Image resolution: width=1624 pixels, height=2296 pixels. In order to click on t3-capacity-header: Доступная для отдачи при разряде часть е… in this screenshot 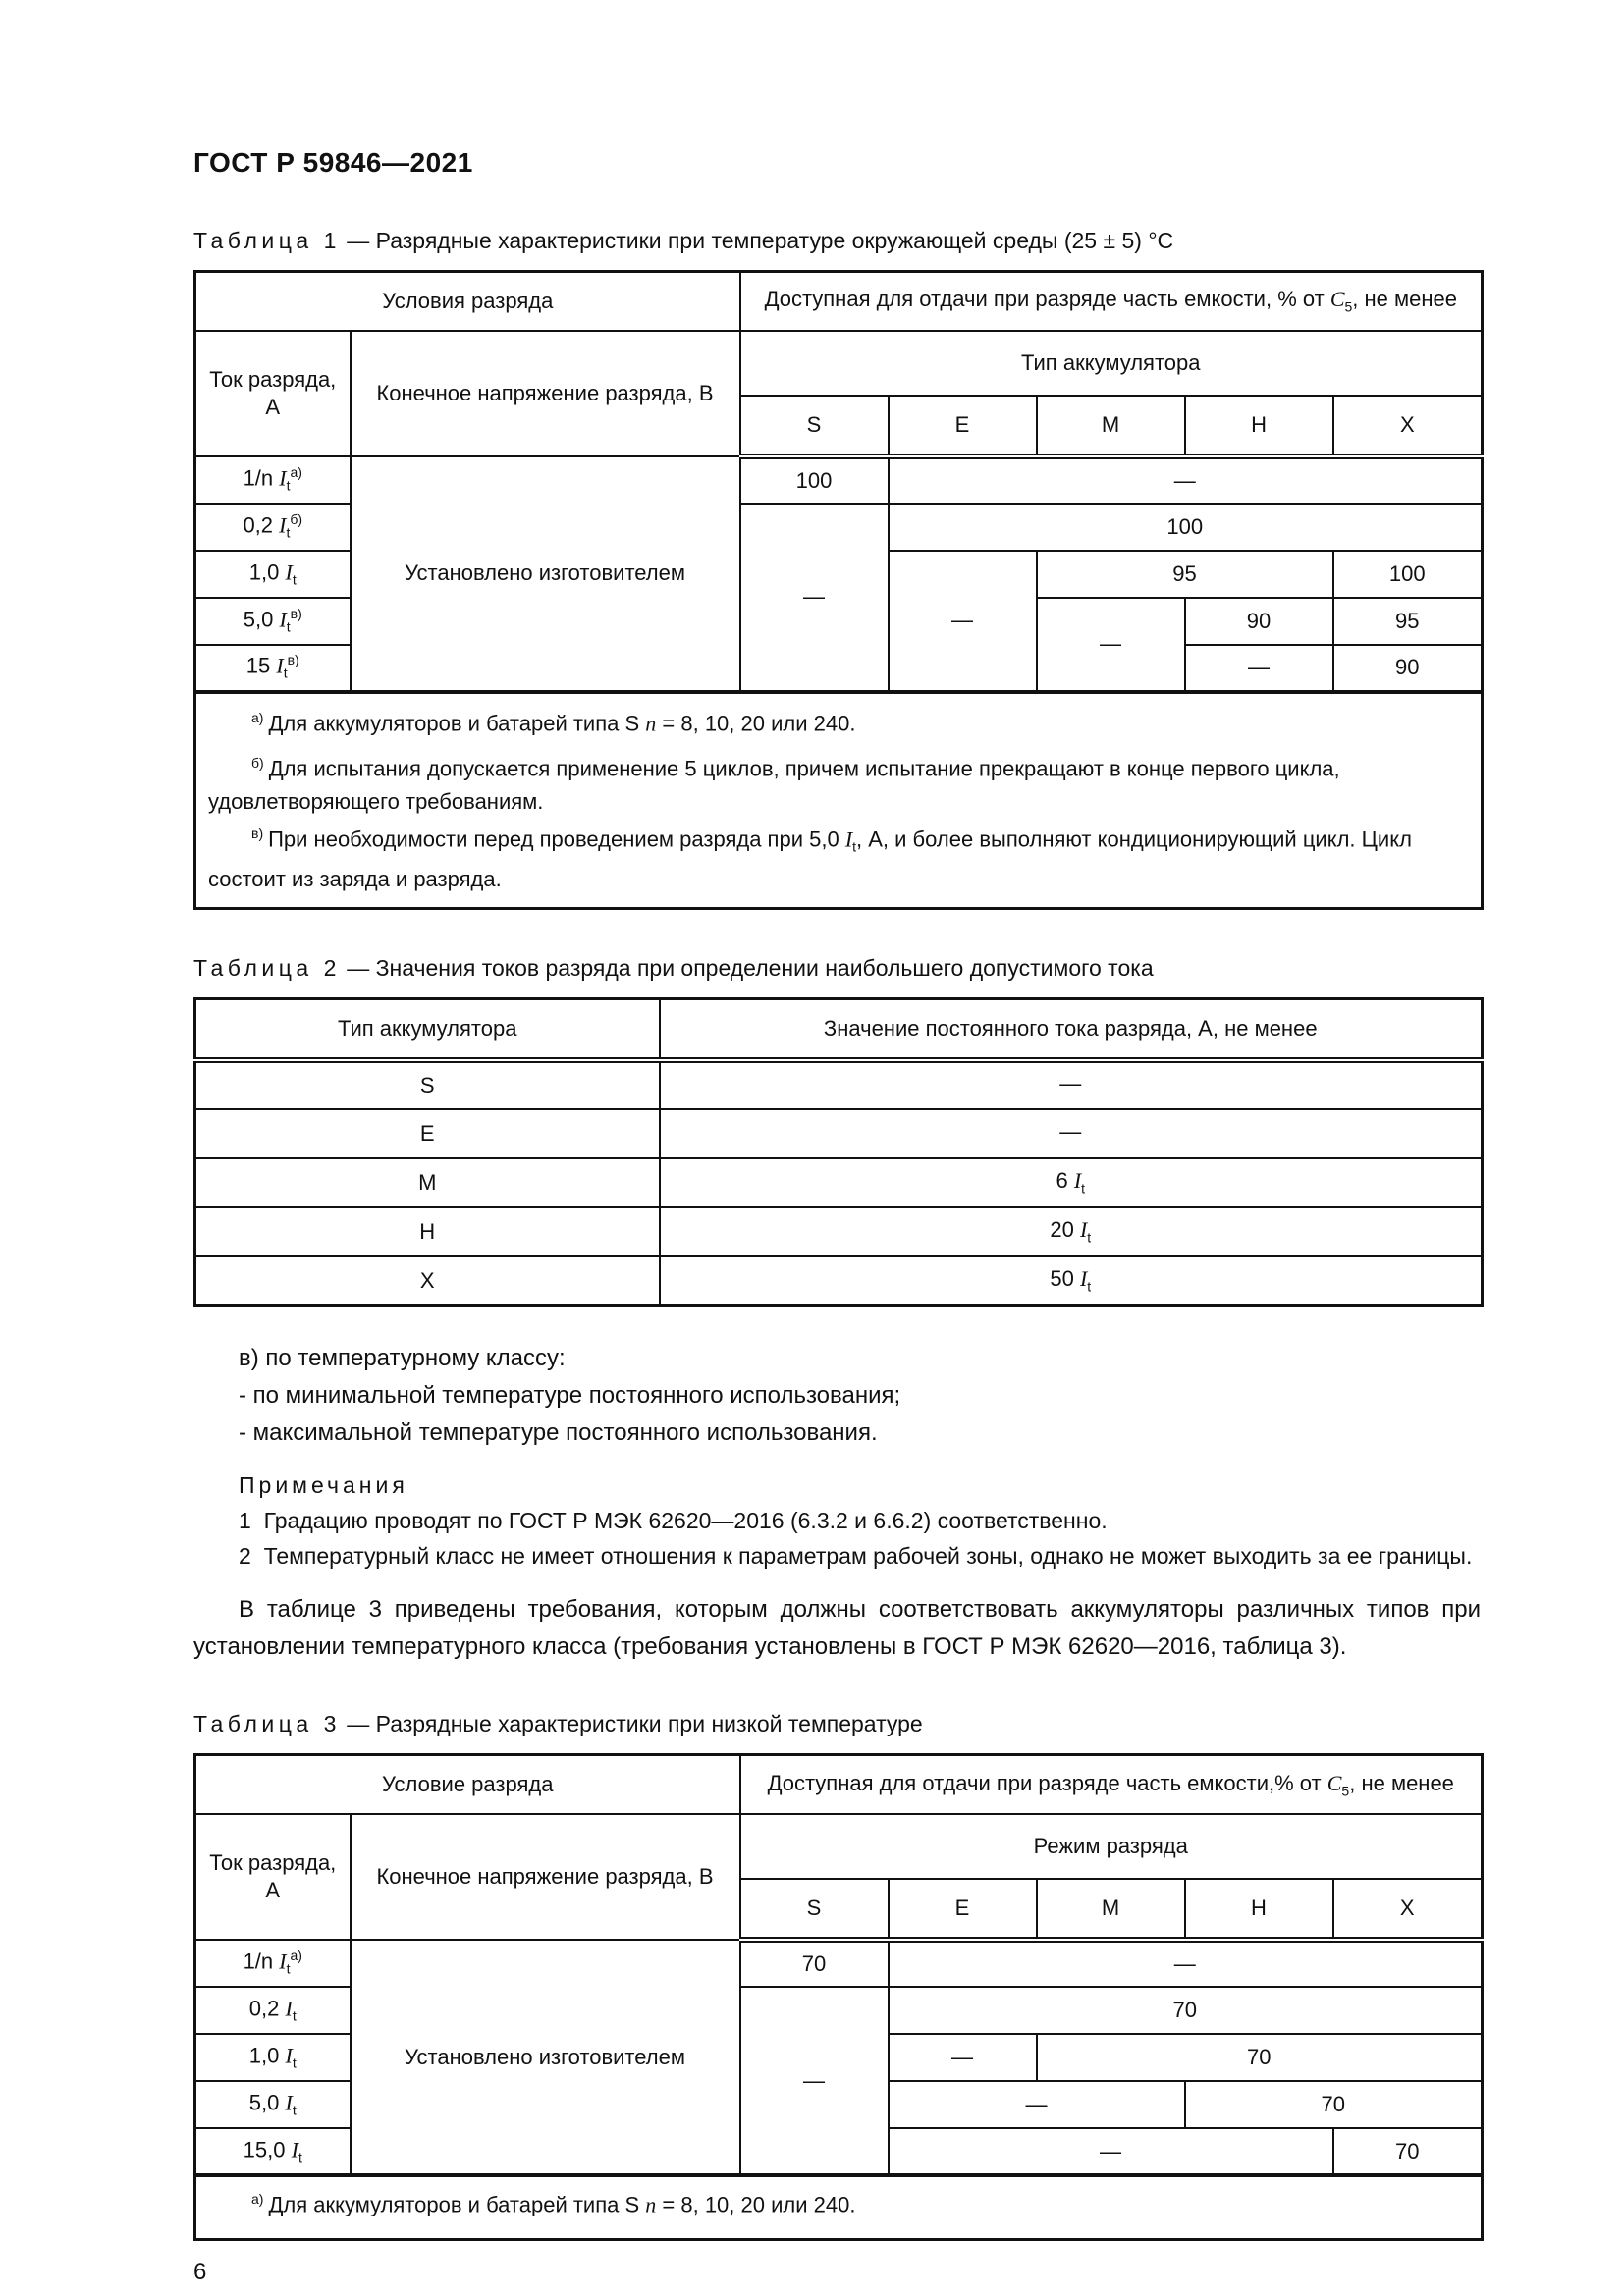, I will do `click(1111, 1784)`.